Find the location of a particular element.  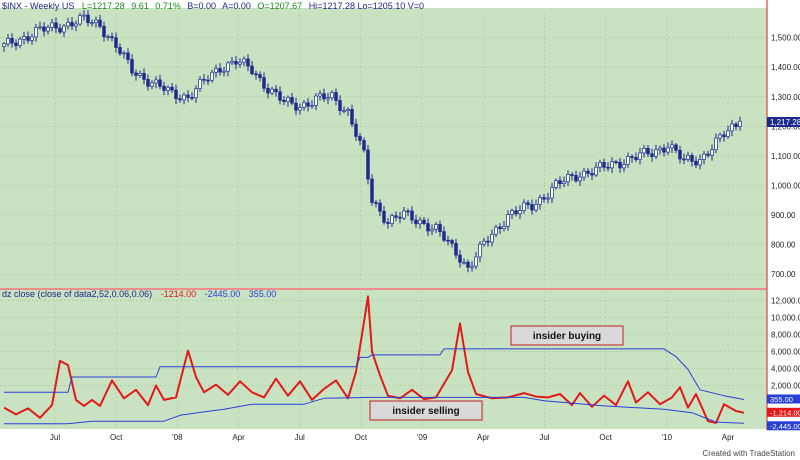

header-percent: 0.71% is located at coordinates (168, 6).